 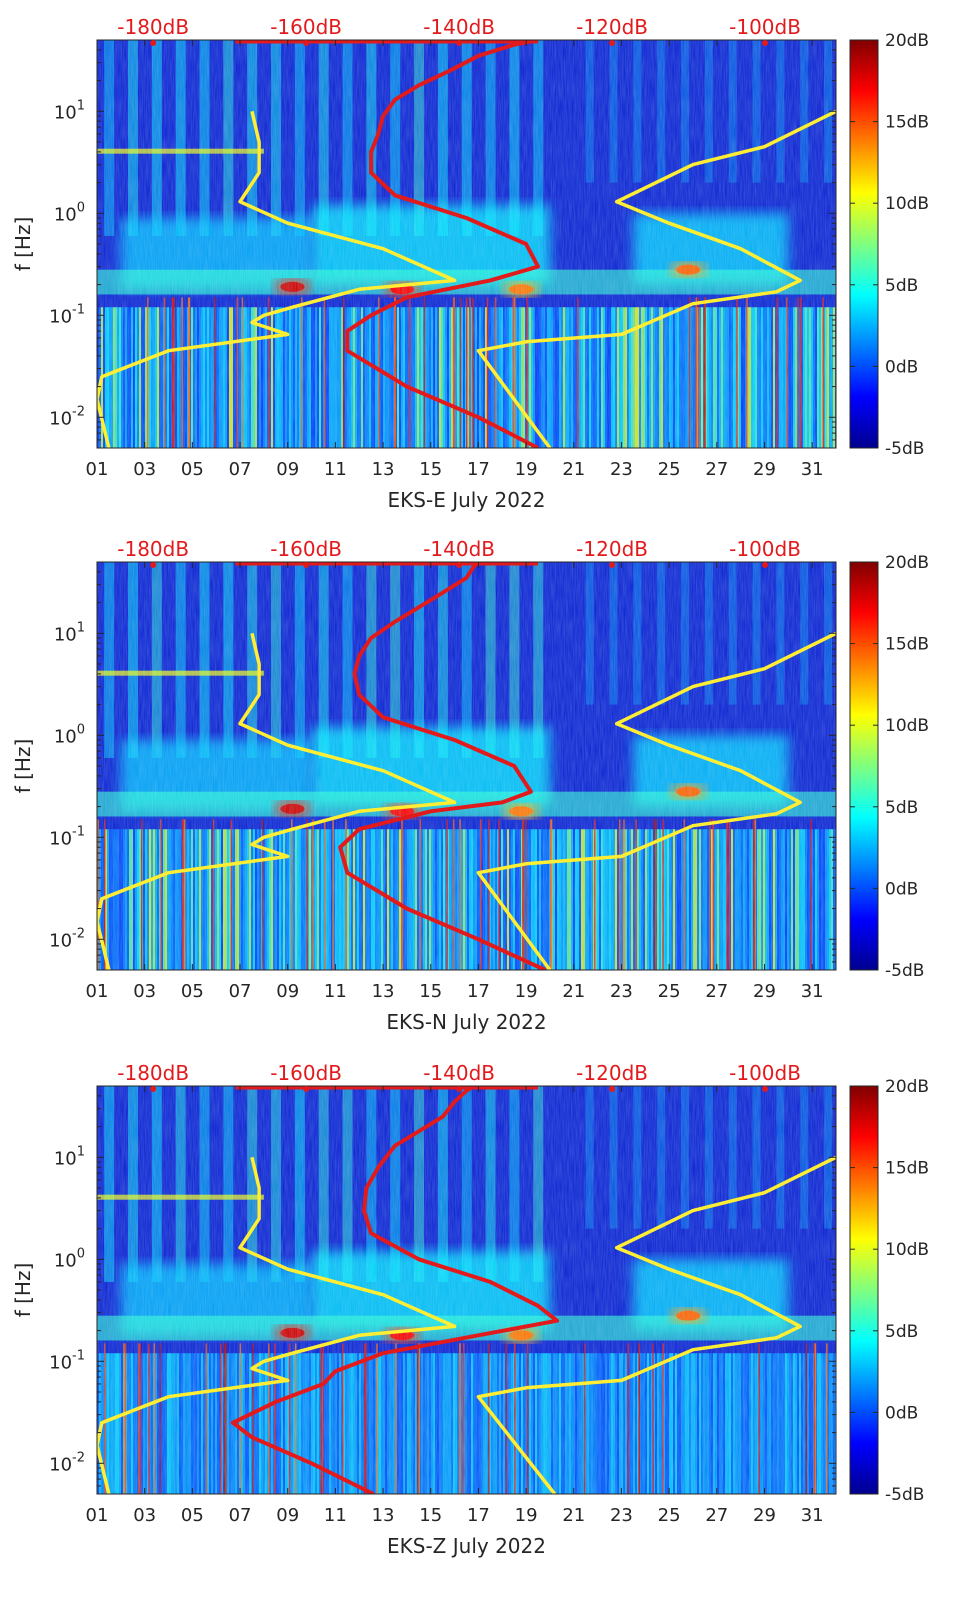 I want to click on x-axis-label: EKS-E July 2022, so click(x=467, y=500).